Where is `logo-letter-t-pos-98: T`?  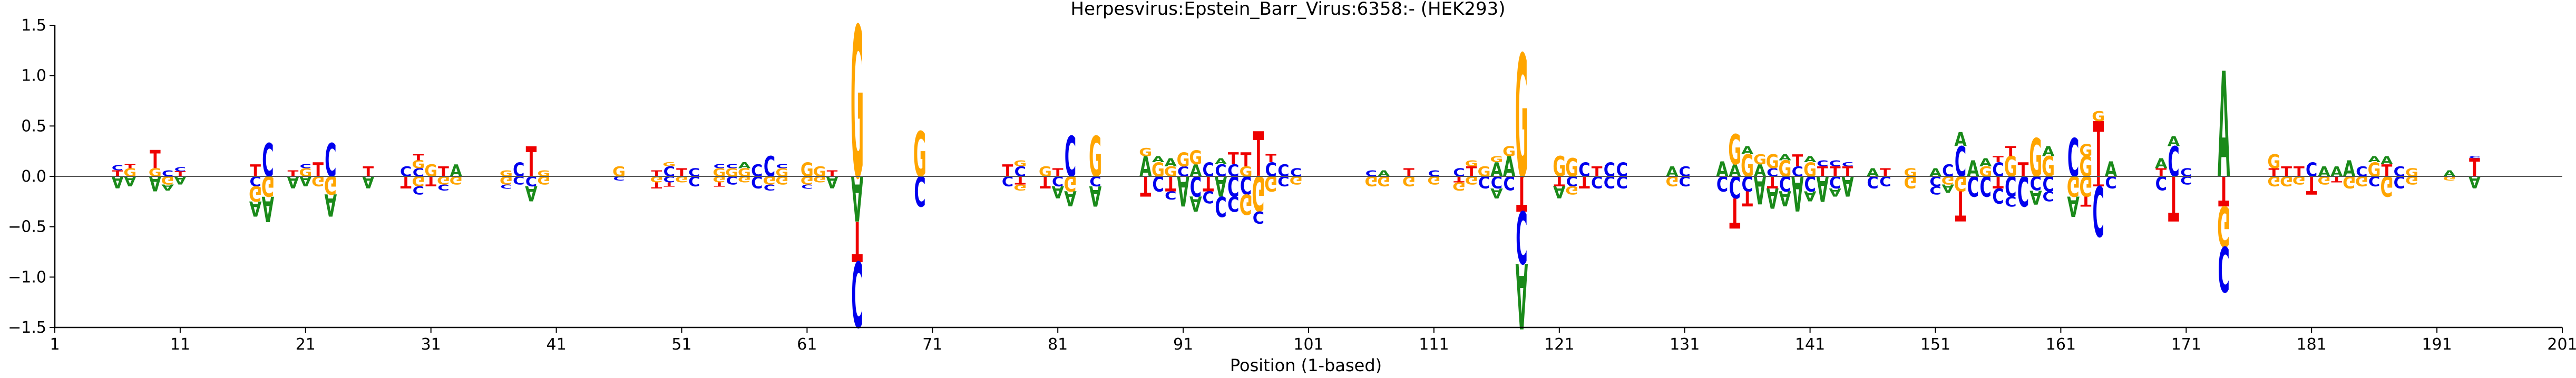
logo-letter-t-pos-98: T is located at coordinates (1270, 159).